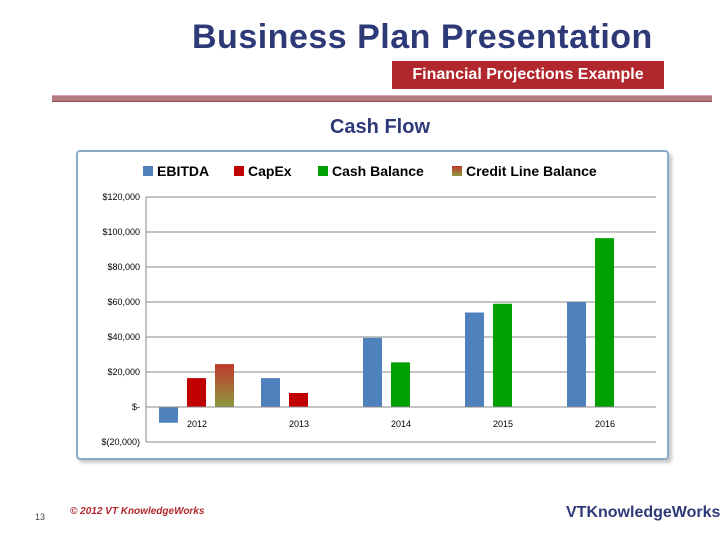 This screenshot has height=546, width=728. I want to click on slide-subtitle-text: Financial Projections Example, so click(528, 74).